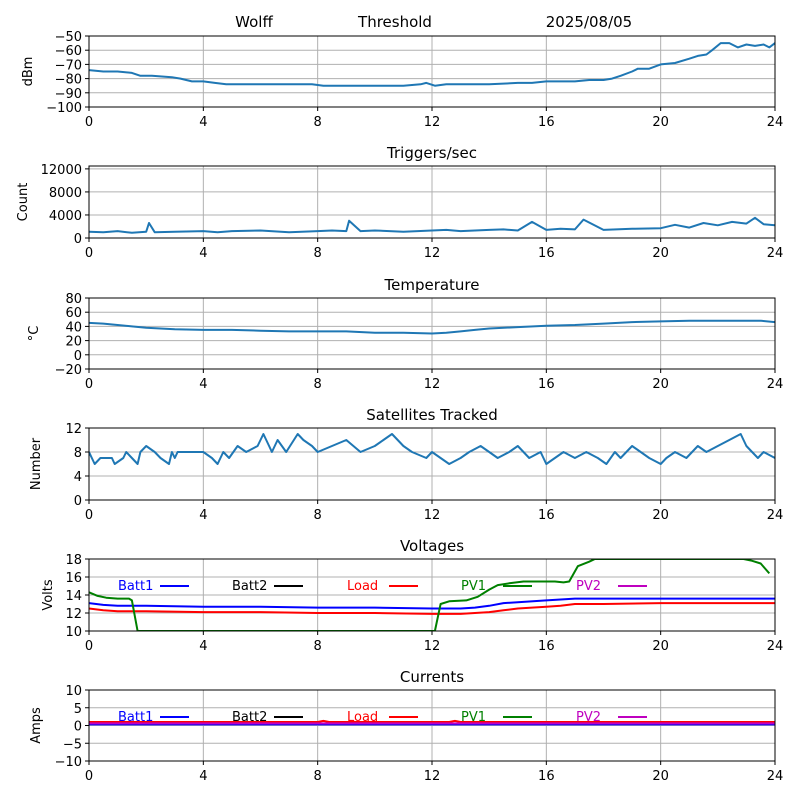 The height and width of the screenshot is (800, 800). What do you see at coordinates (34, 334) in the screenshot?
I see `y-axis-label: °C` at bounding box center [34, 334].